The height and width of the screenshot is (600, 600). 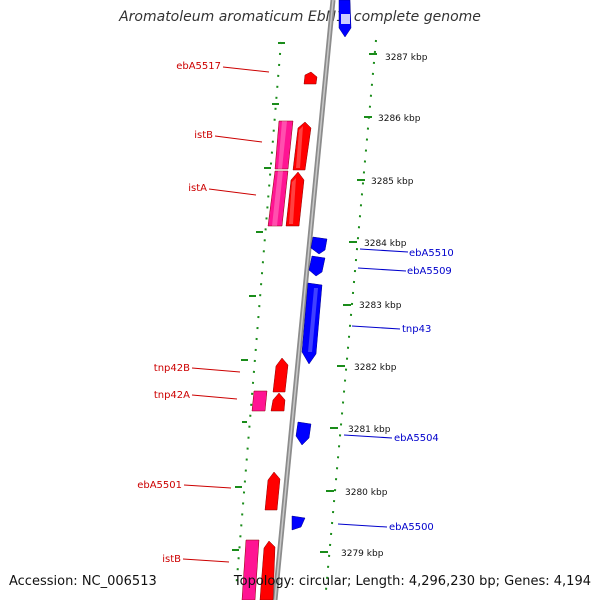 What do you see at coordinates (373, 388) in the screenshot?
I see `reverse-leader-lines` at bounding box center [373, 388].